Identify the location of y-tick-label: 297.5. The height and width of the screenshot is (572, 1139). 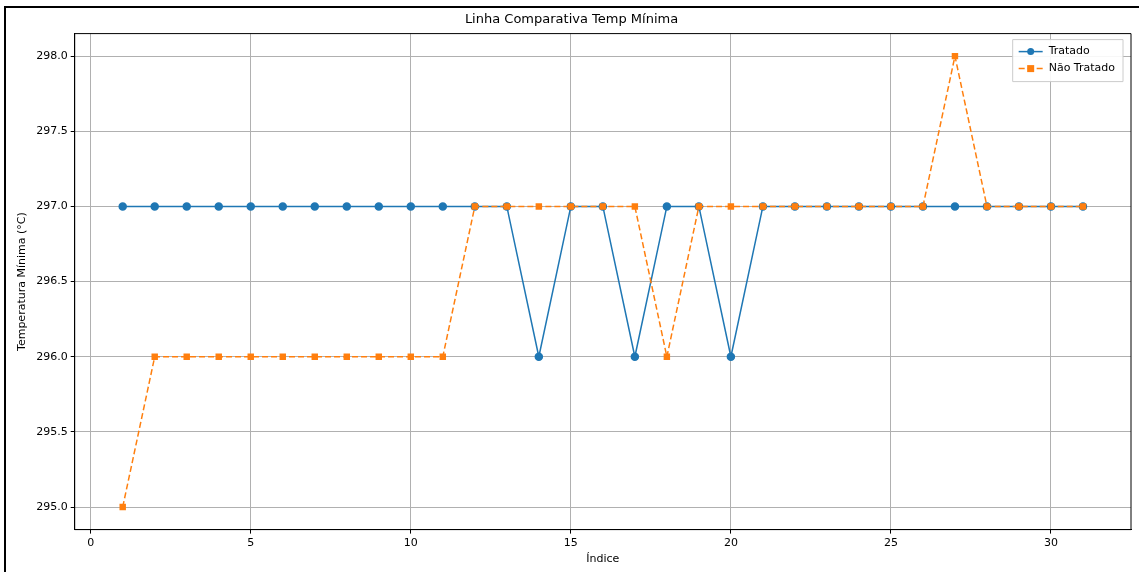
(52, 131).